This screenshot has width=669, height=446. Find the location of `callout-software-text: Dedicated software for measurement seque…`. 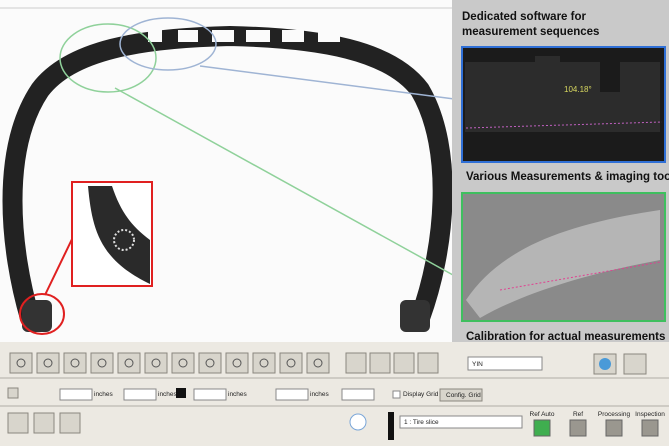

callout-software-text: Dedicated software for measurement seque… is located at coordinates (531, 24).